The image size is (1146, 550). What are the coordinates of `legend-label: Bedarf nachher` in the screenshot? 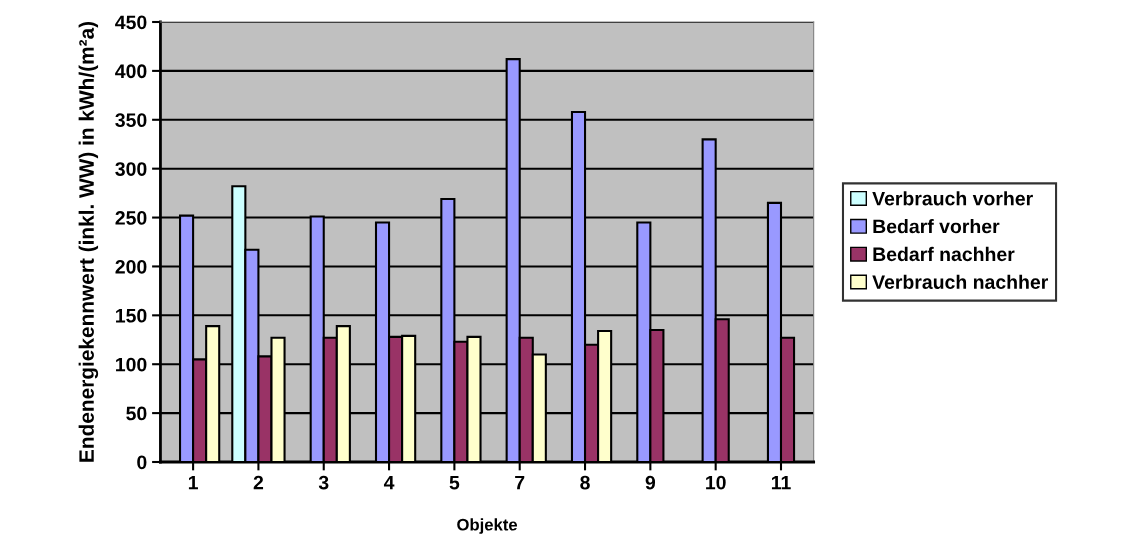 It's located at (944, 254).